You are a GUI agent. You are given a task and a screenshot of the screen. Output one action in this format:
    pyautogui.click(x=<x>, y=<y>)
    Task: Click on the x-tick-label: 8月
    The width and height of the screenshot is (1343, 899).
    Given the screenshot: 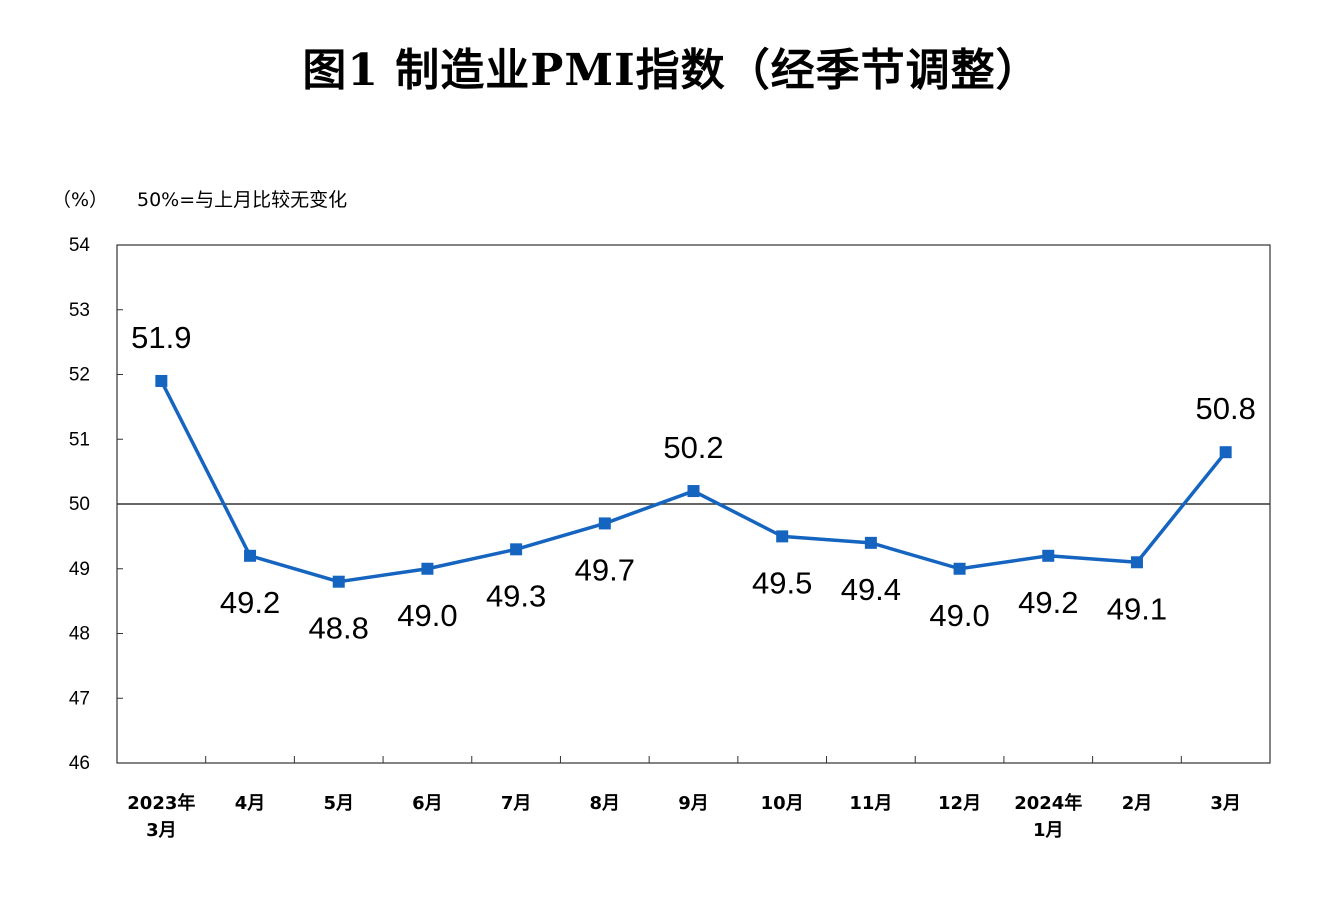 What is the action you would take?
    pyautogui.click(x=605, y=803)
    